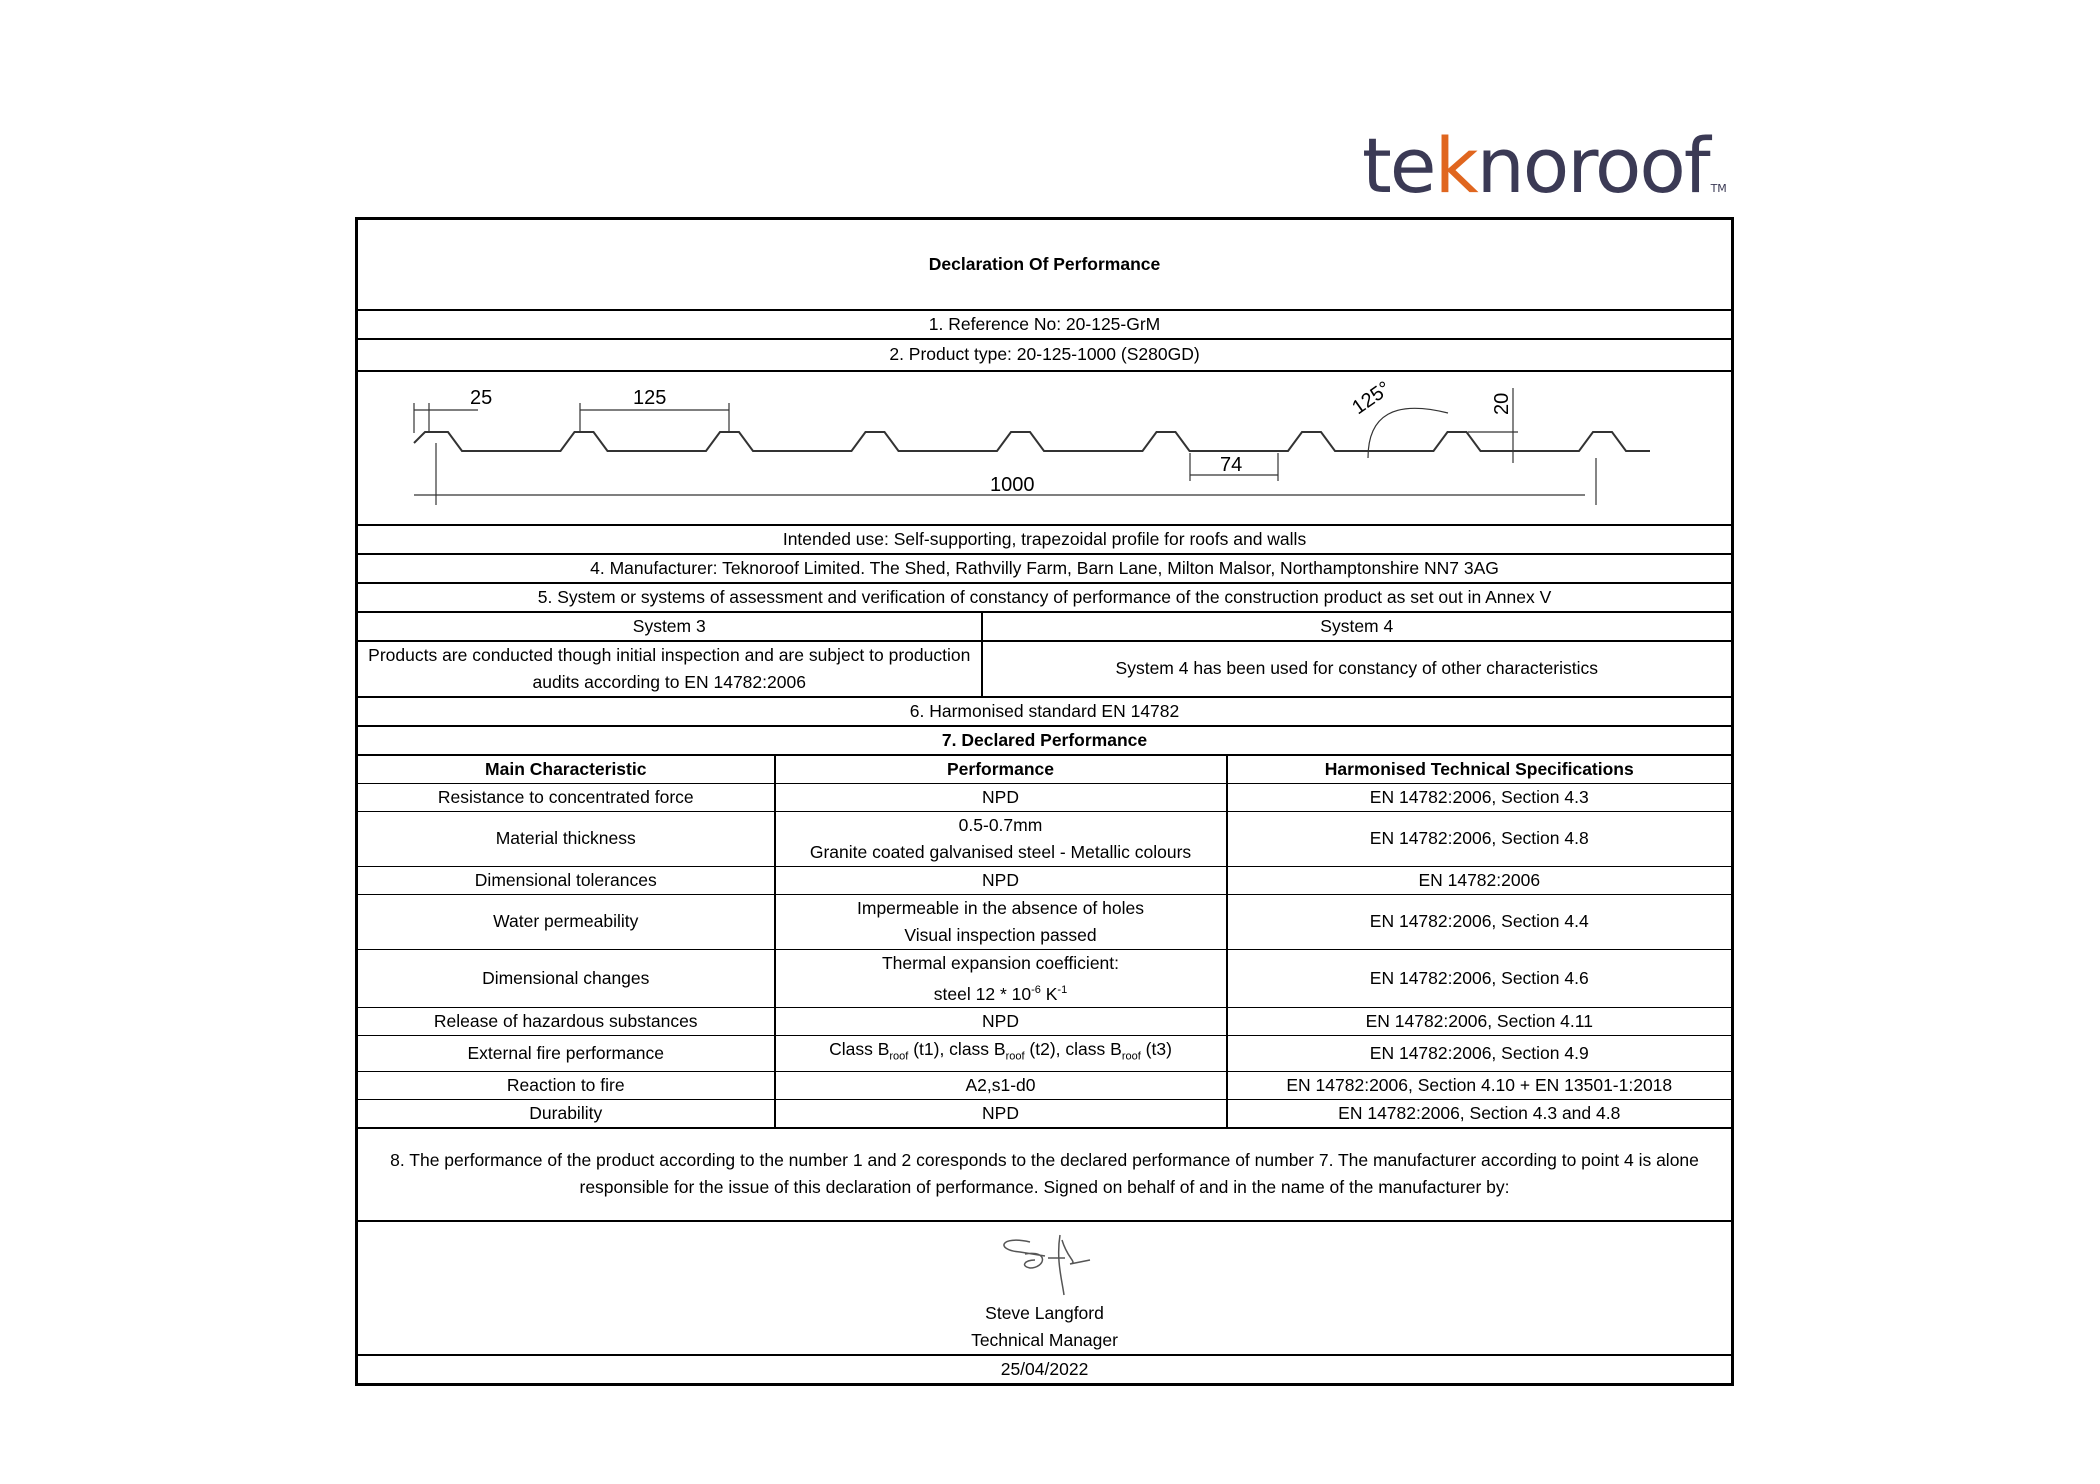 The image size is (2100, 1484). Describe the element at coordinates (1502, 403) in the screenshot. I see `dim-20-label: 20` at that location.